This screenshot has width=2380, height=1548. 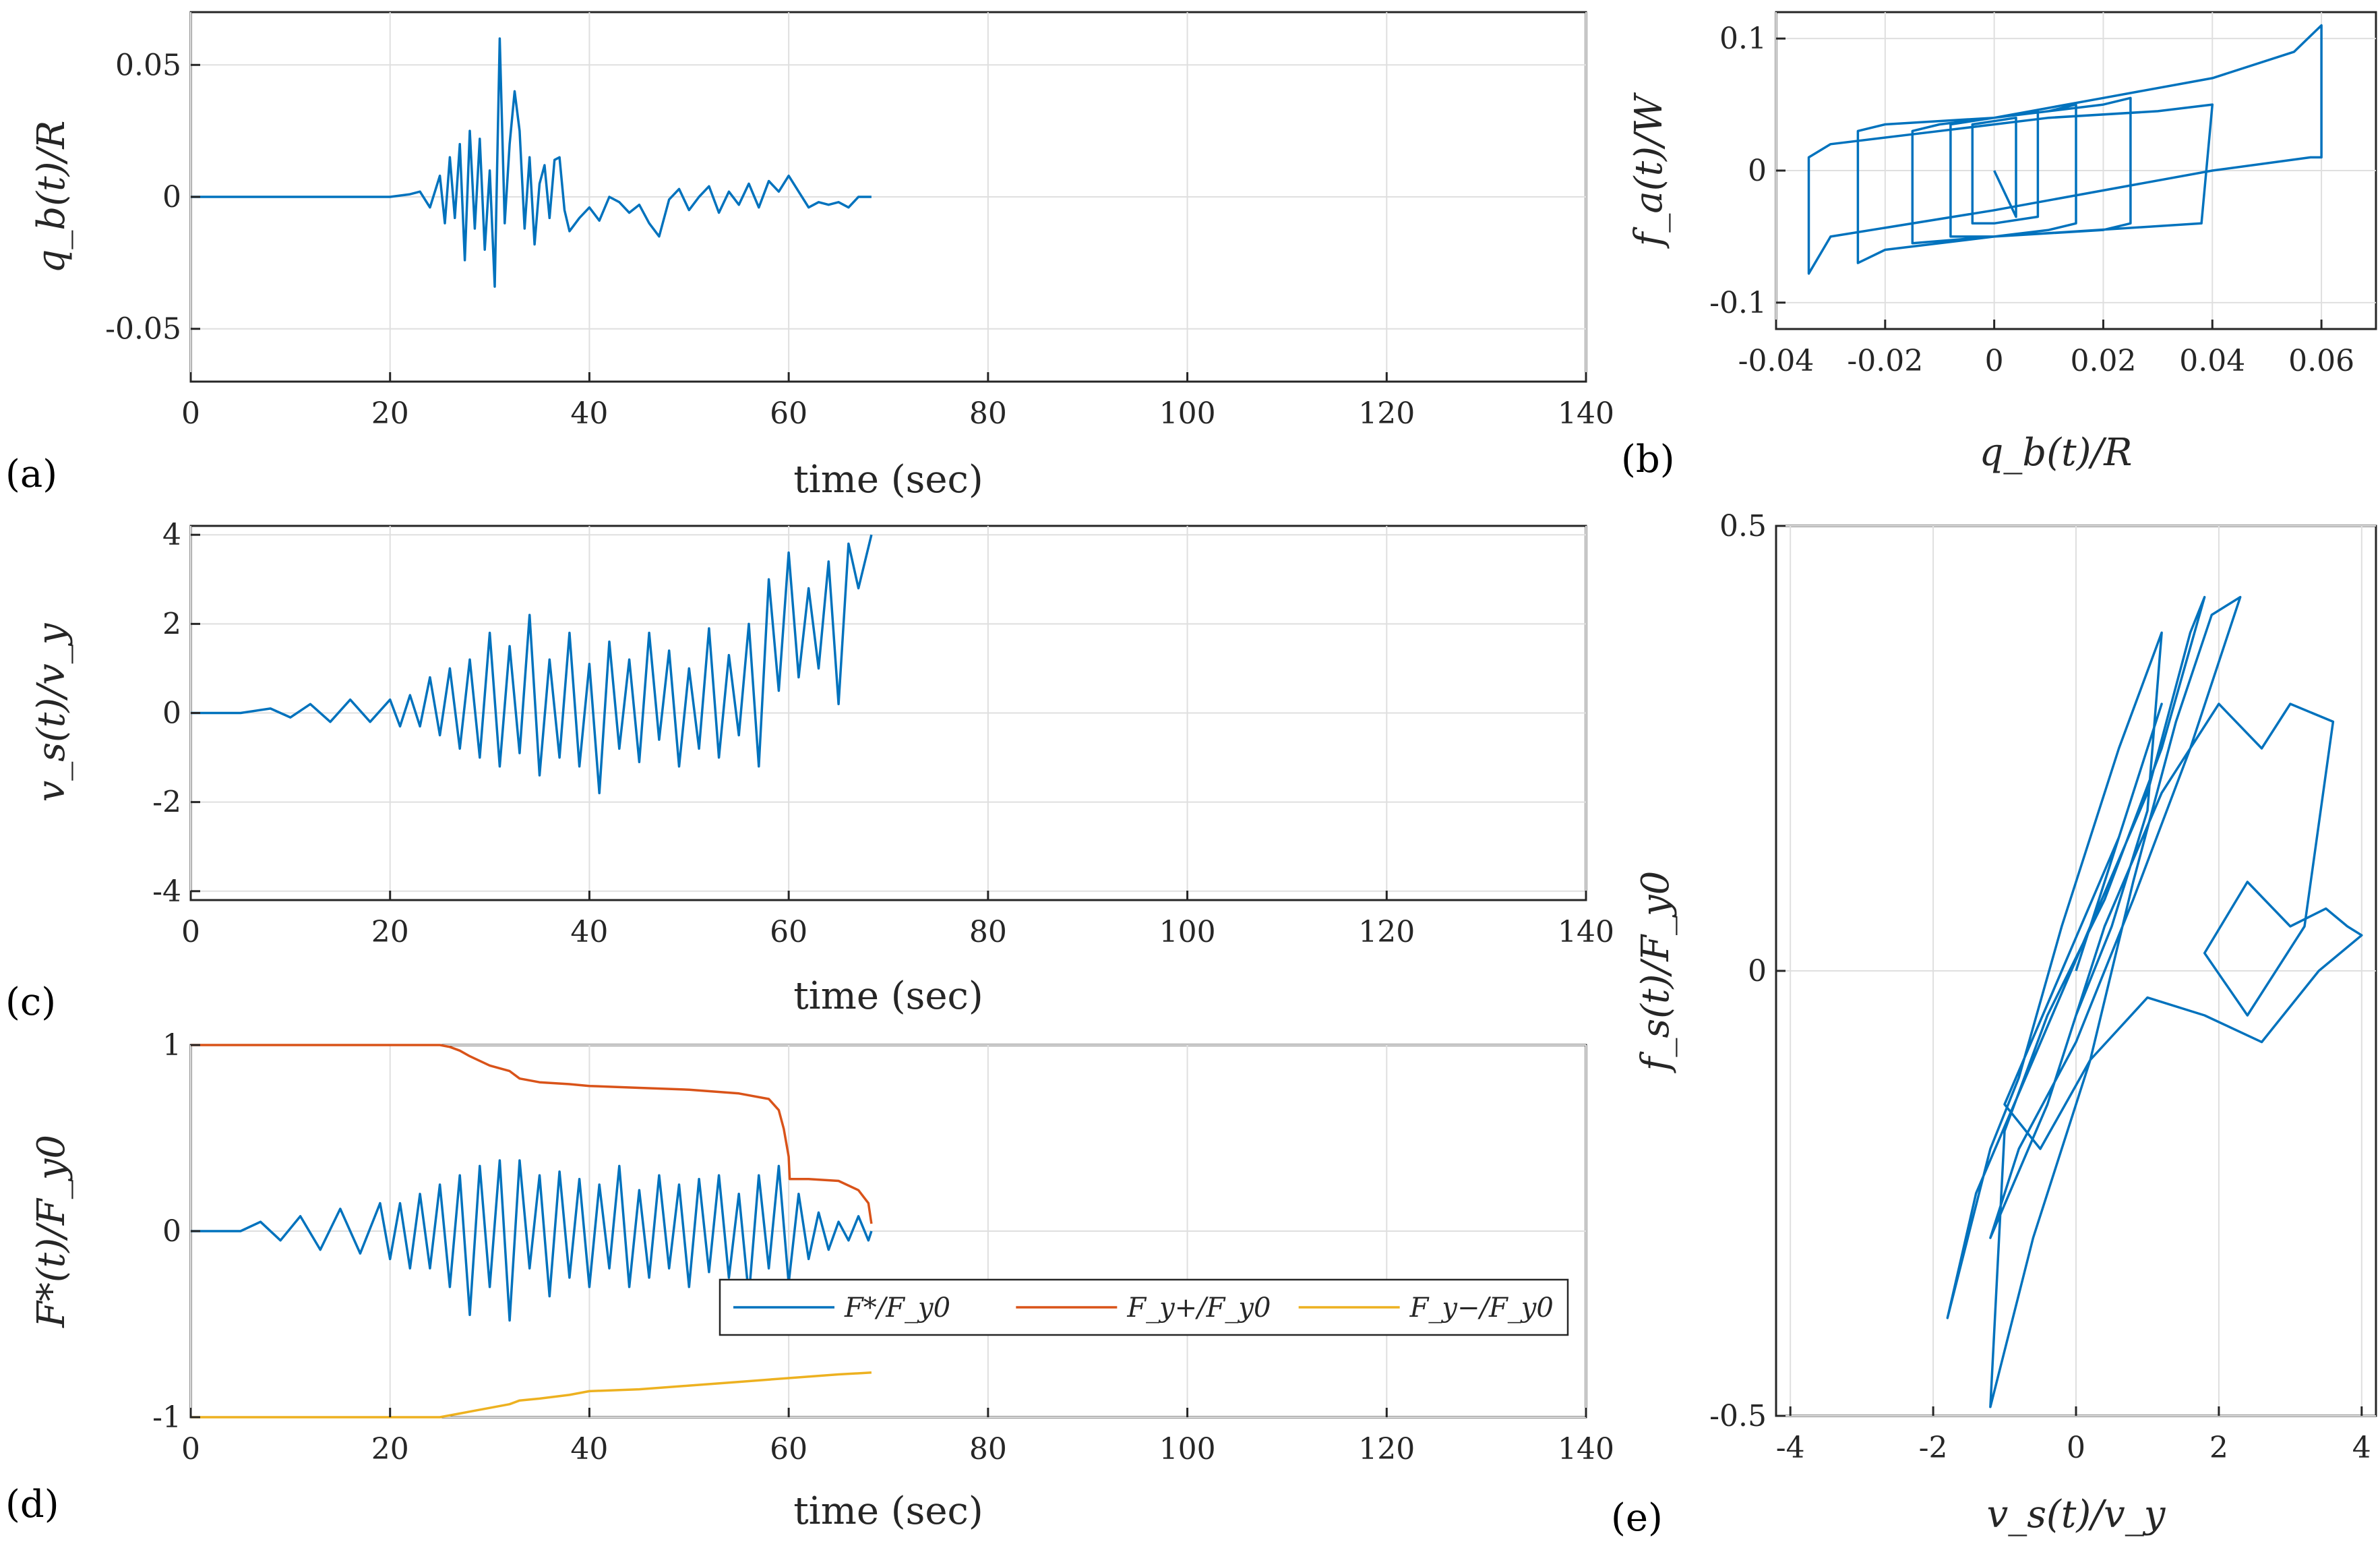 What do you see at coordinates (2057, 453) in the screenshot?
I see `xlabel-b: q_b(t)/R` at bounding box center [2057, 453].